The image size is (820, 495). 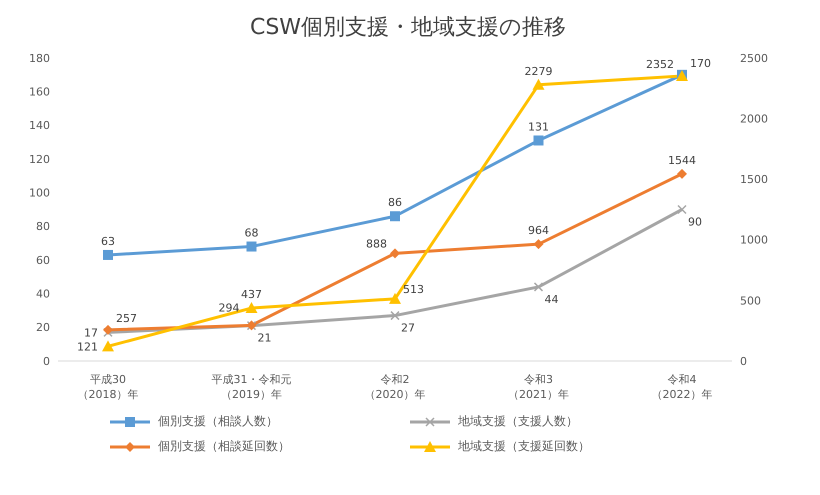 I want to click on data-label: 63, so click(x=108, y=241).